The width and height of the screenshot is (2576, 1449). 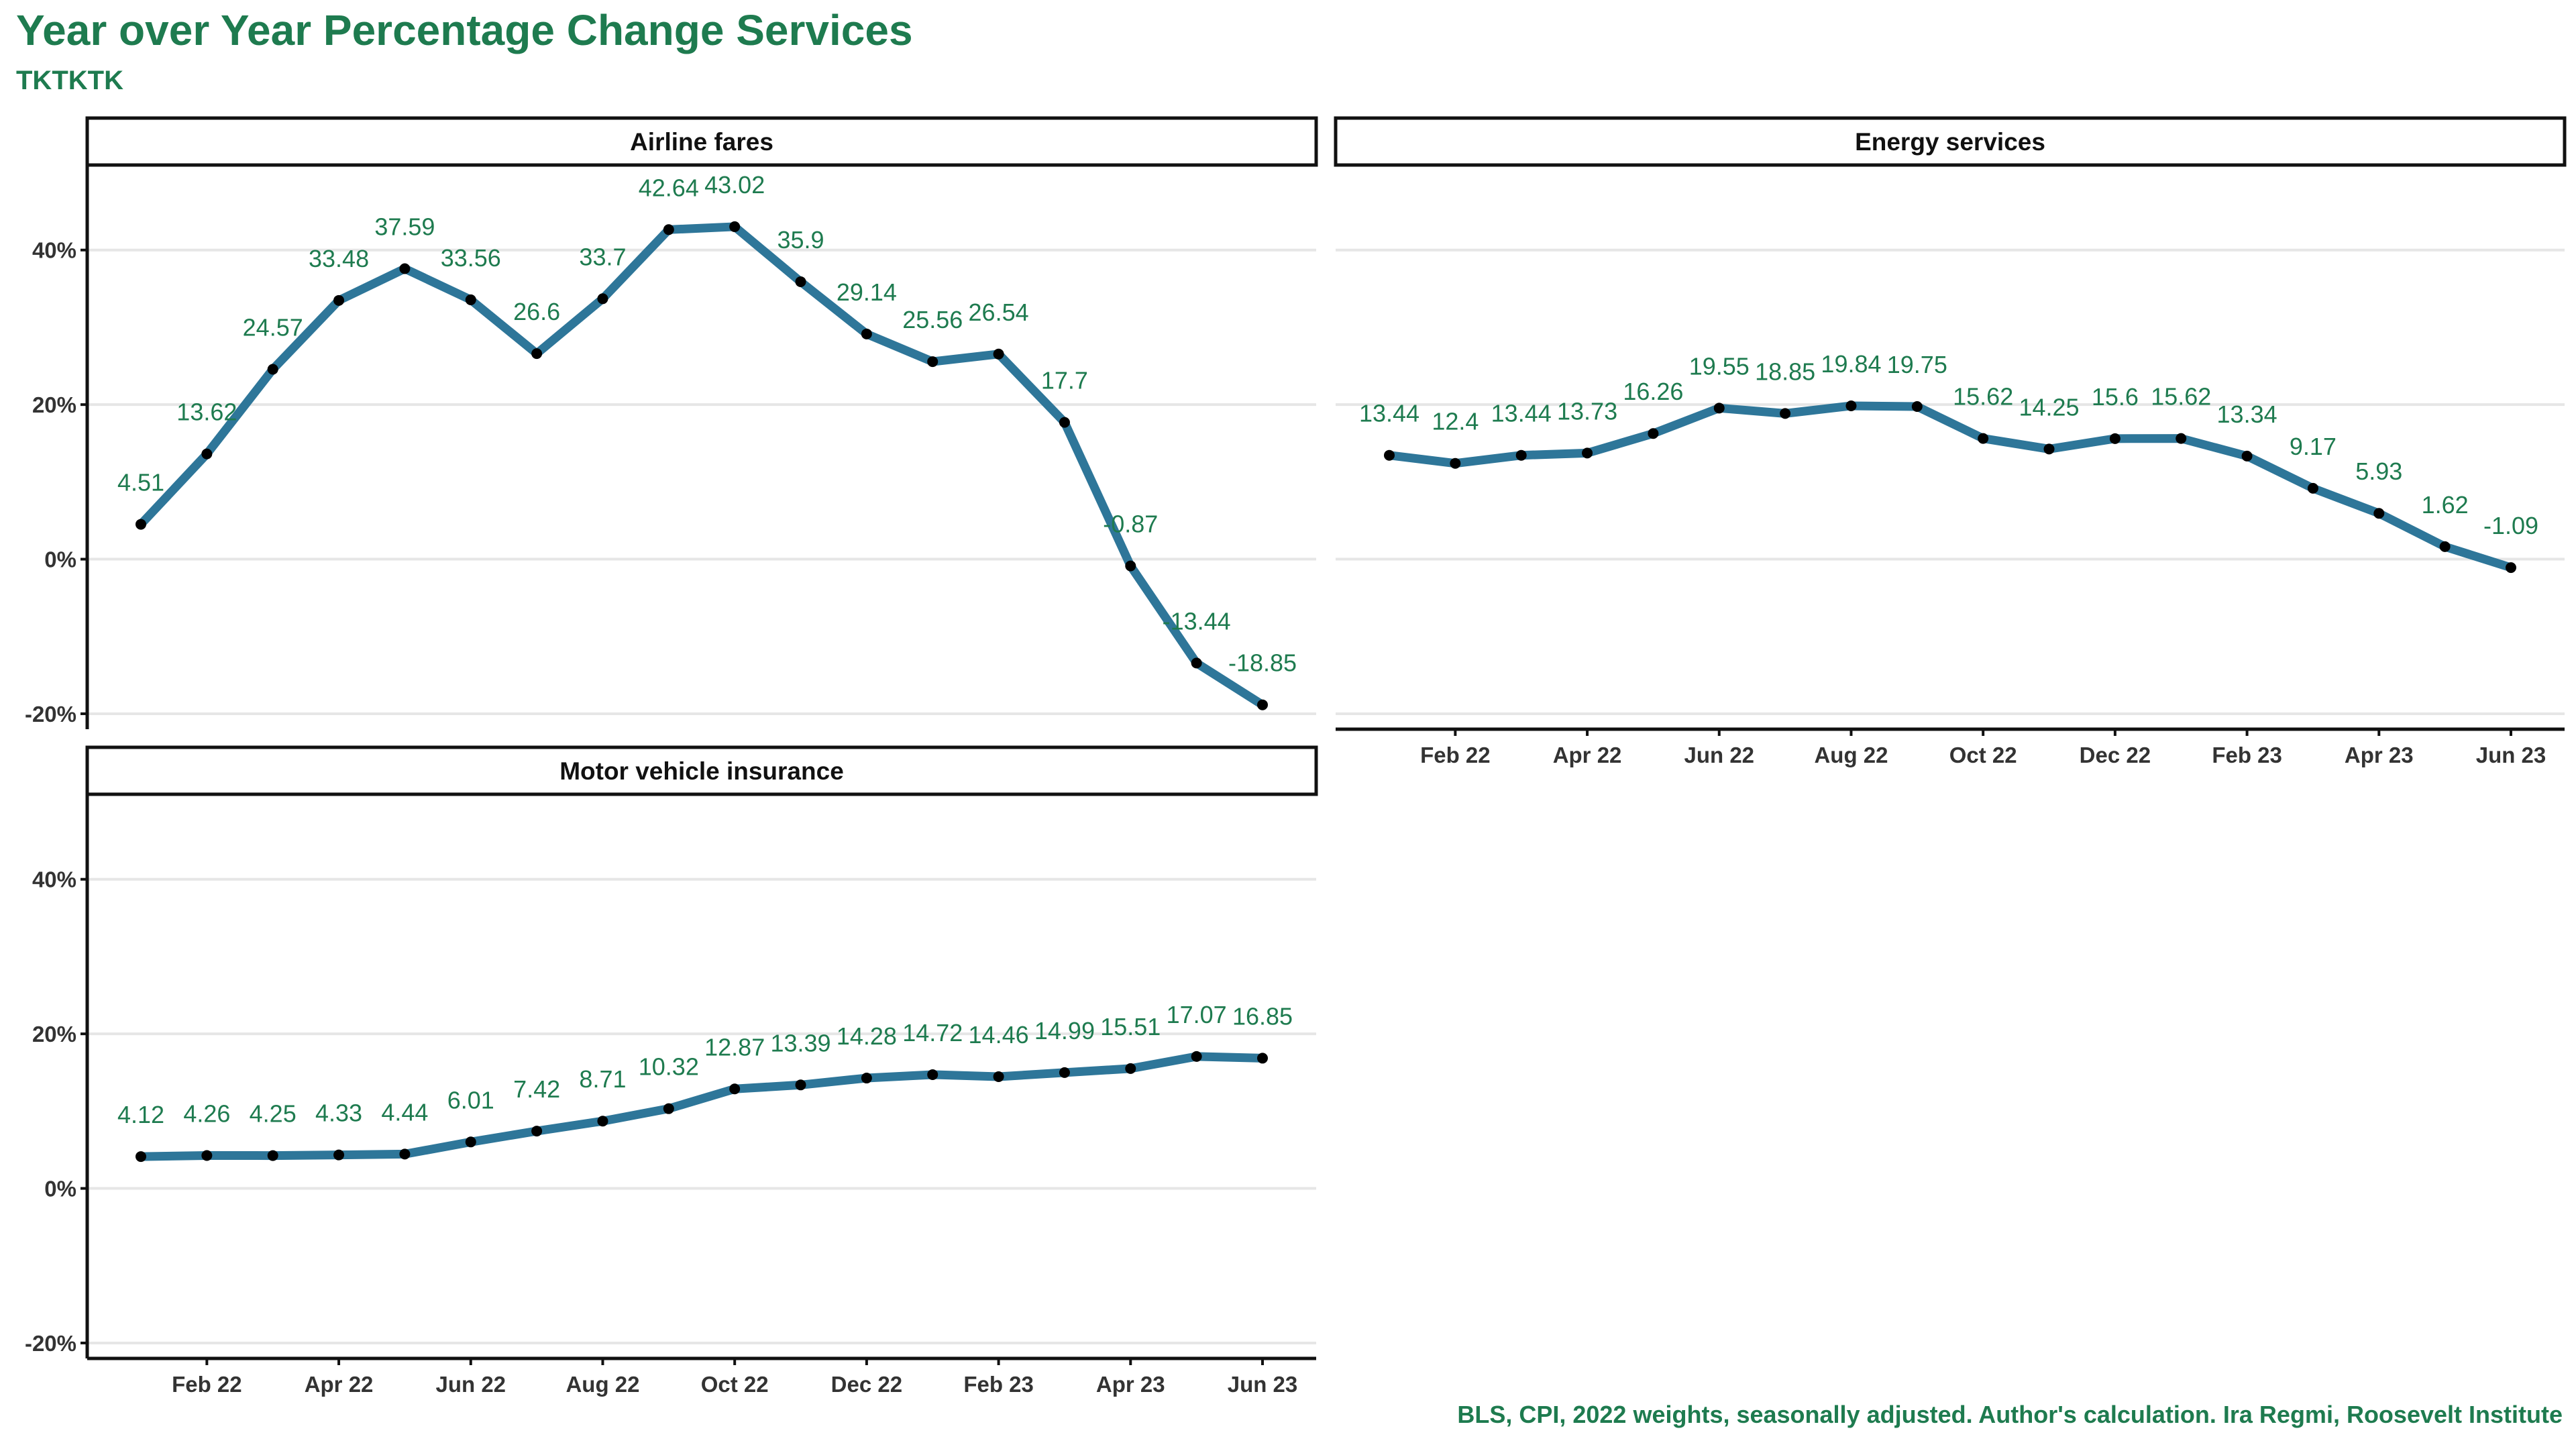 I want to click on panel-2-data-label-6: 18.85, so click(x=1785, y=371).